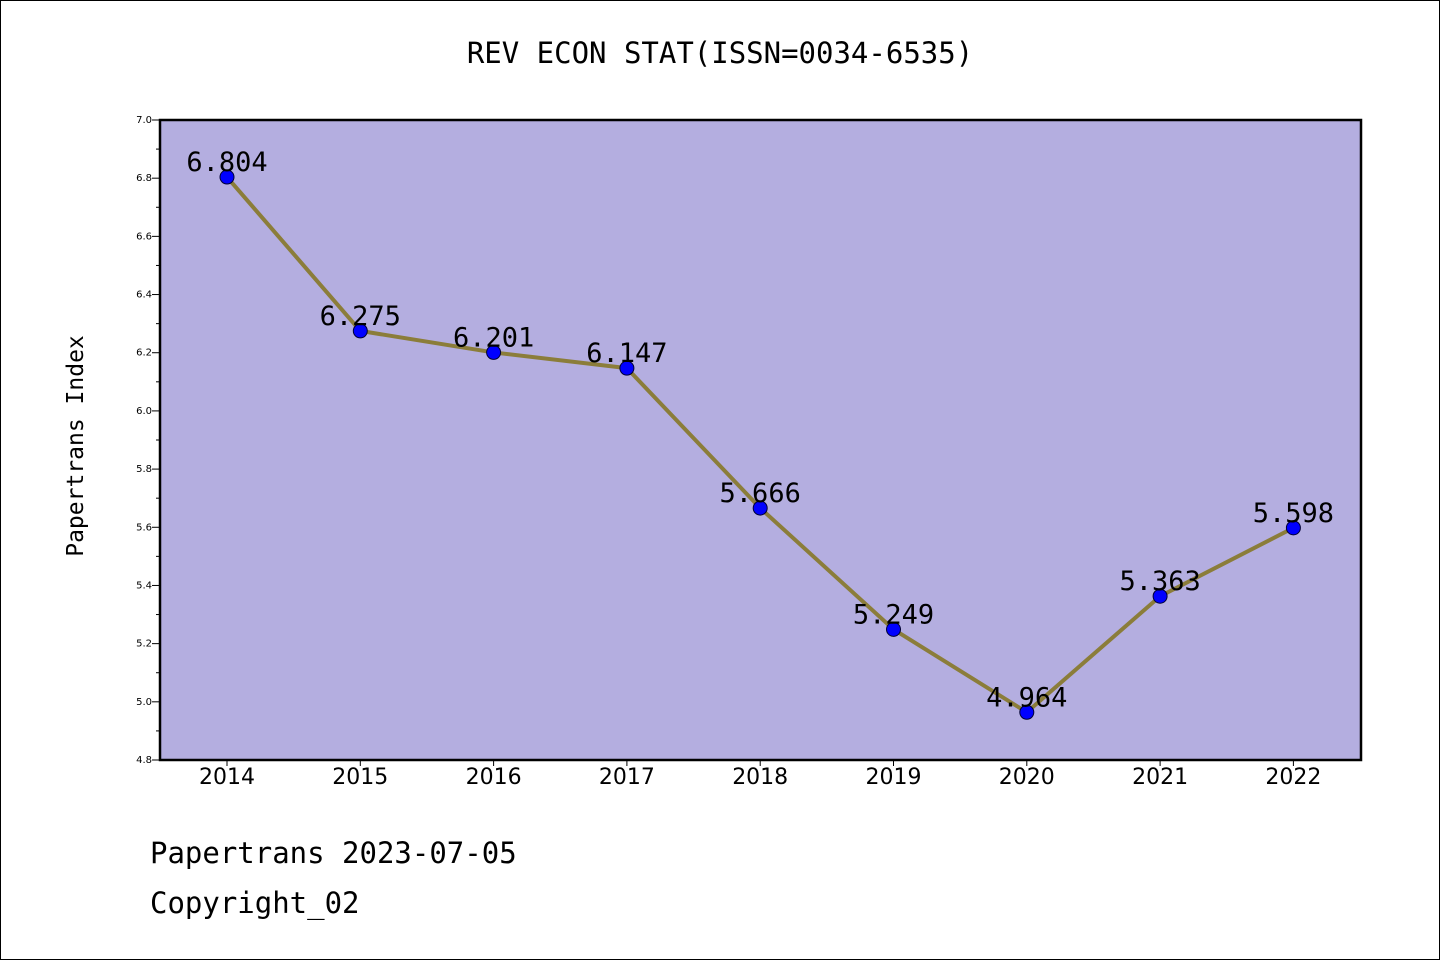 The image size is (1440, 960). I want to click on x-tick-label: 2022, so click(1293, 777).